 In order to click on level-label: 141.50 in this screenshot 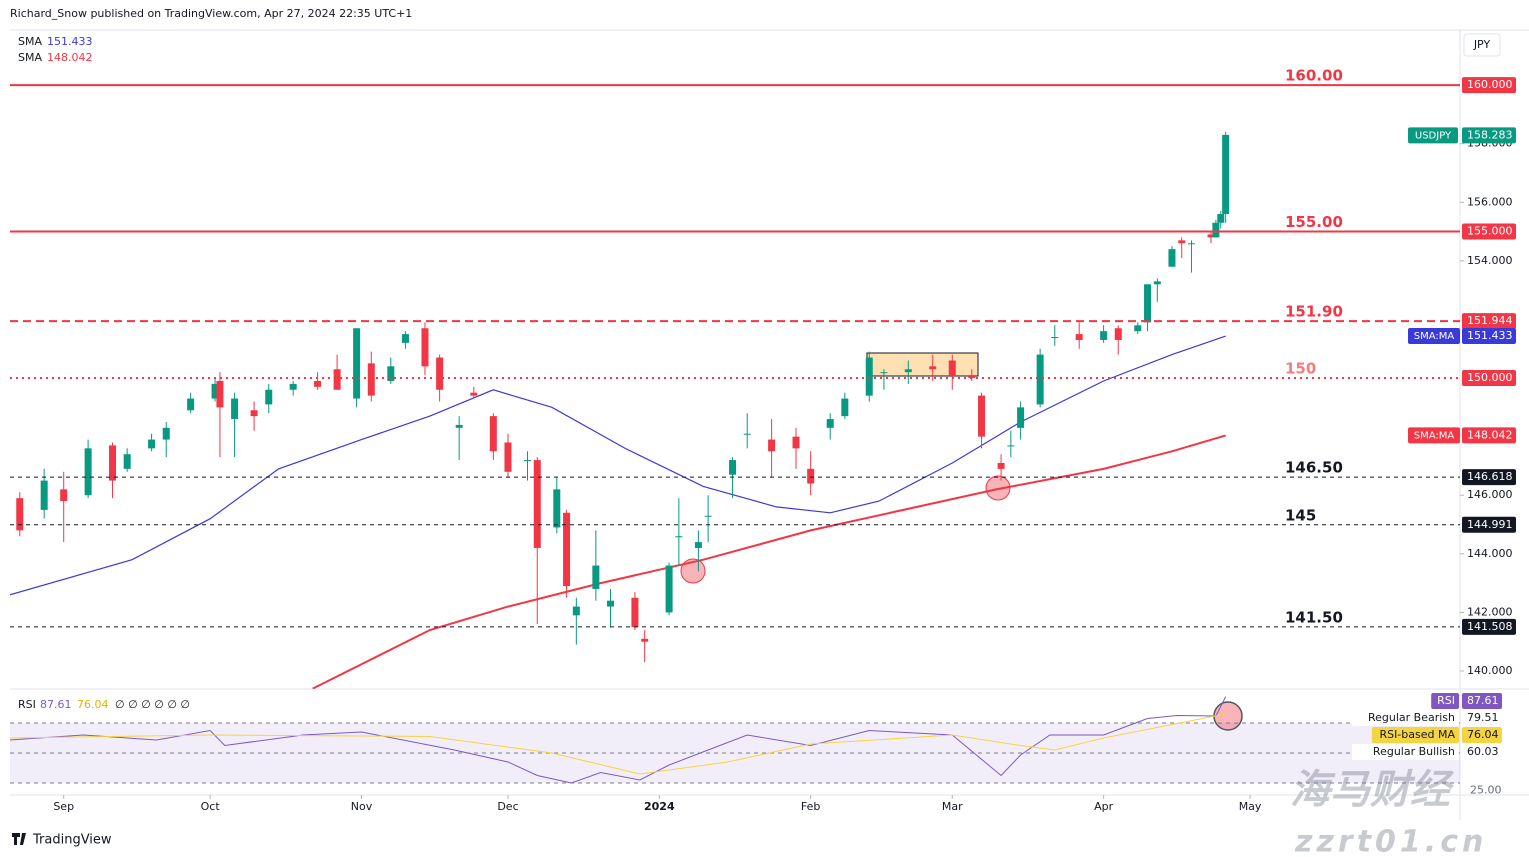, I will do `click(1314, 617)`.